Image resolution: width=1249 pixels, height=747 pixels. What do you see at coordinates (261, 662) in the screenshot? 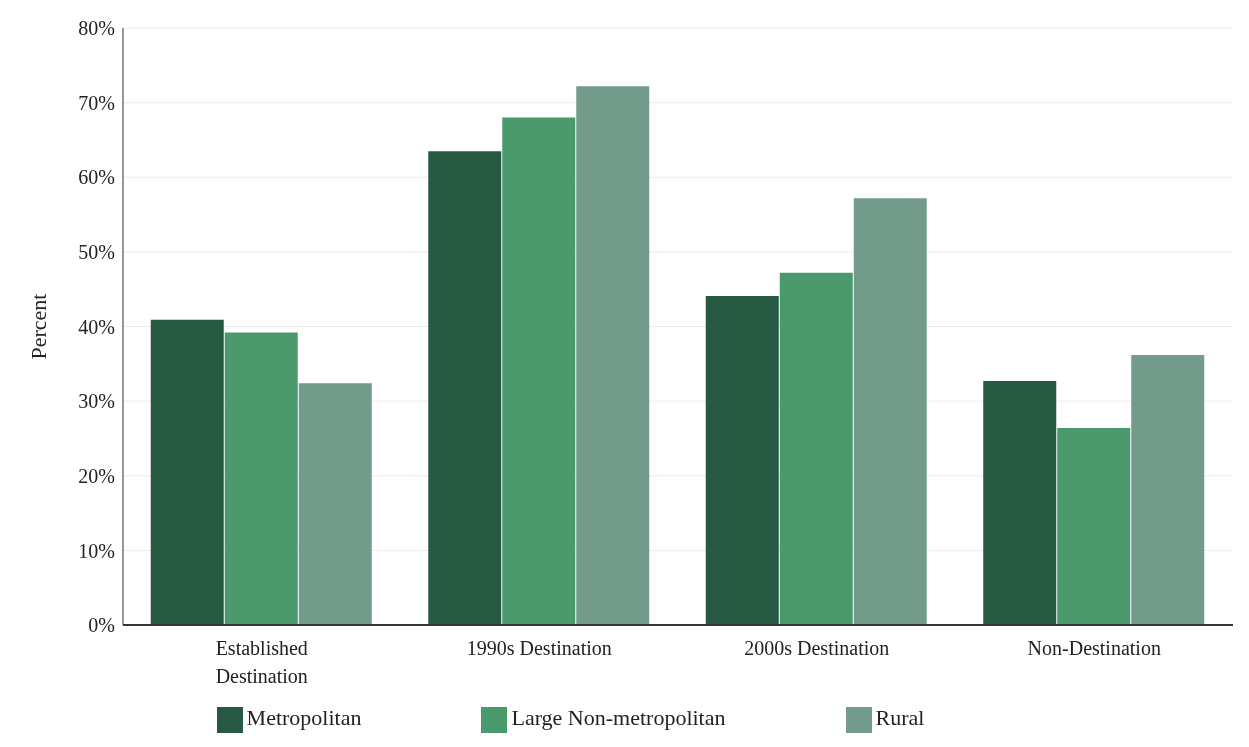
I see `x-tick-label: Established Destination` at bounding box center [261, 662].